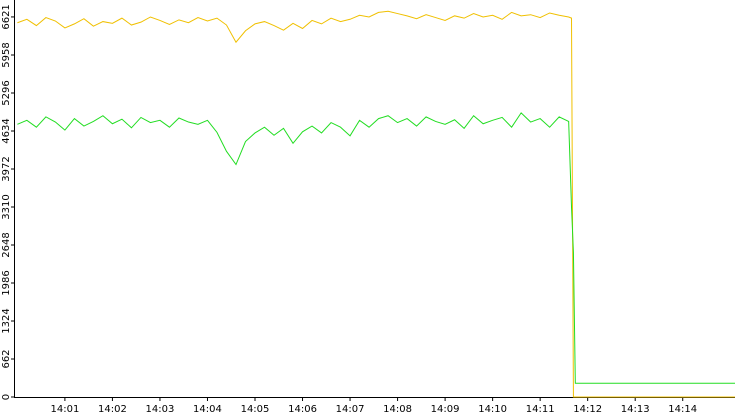 This screenshot has height=415, width=735. What do you see at coordinates (6, 16) in the screenshot?
I see `y-tick-label: 6621` at bounding box center [6, 16].